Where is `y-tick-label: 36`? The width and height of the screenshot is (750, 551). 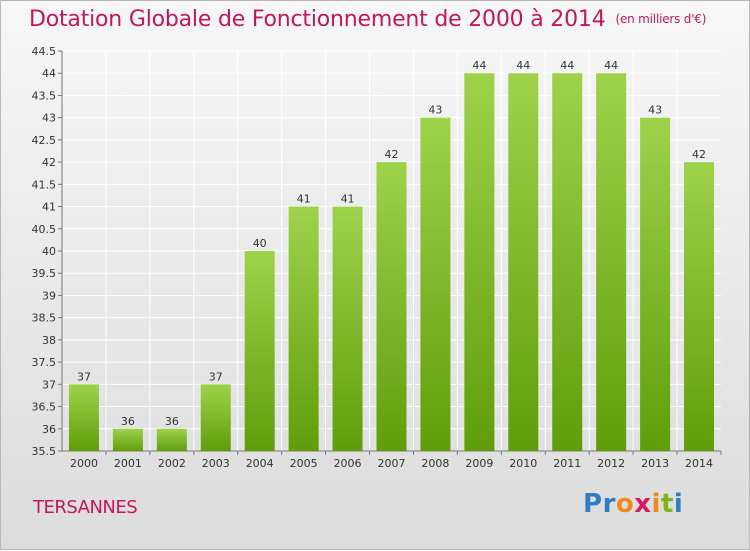
y-tick-label: 36 is located at coordinates (49, 429).